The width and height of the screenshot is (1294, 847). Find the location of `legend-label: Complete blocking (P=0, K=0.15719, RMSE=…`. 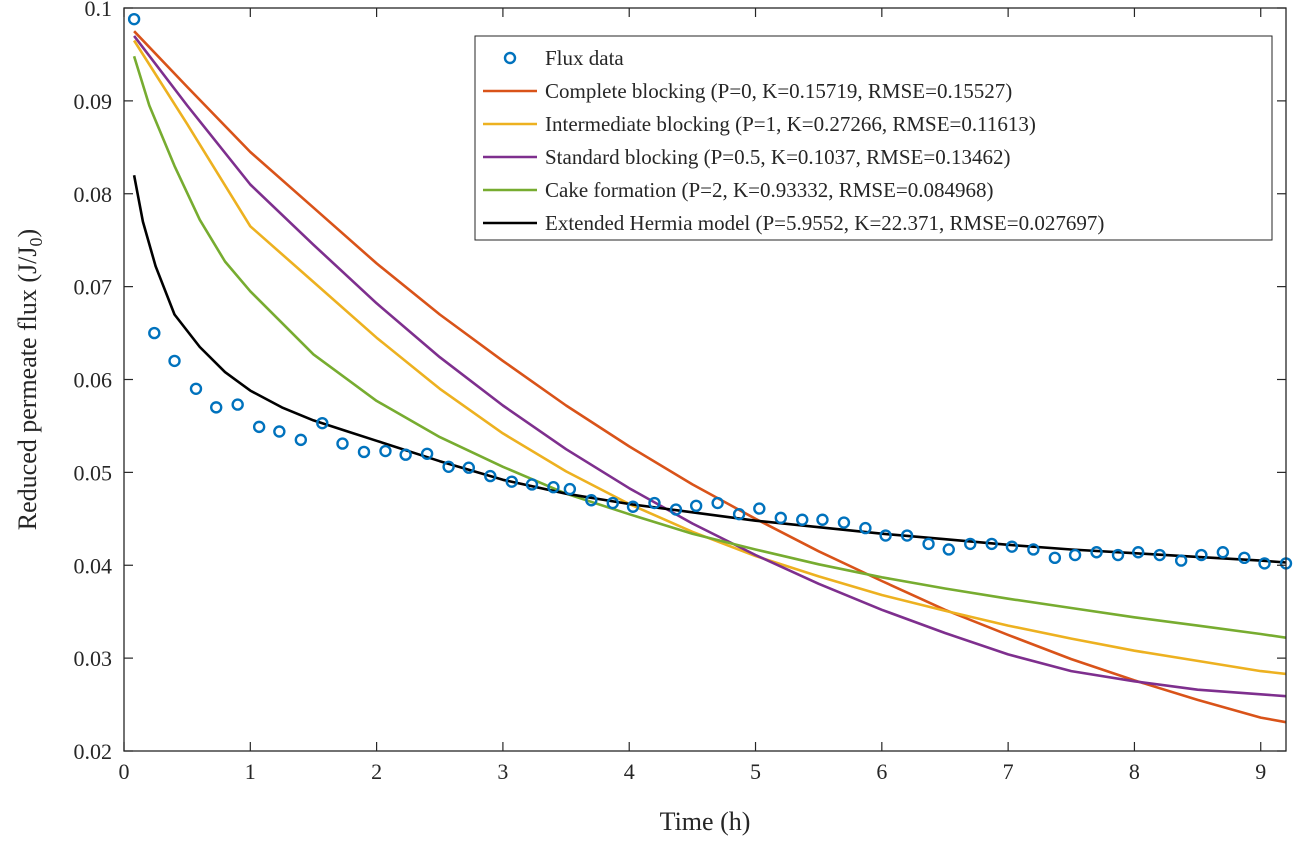

legend-label: Complete blocking (P=0, K=0.15719, RMSE=… is located at coordinates (778, 91).